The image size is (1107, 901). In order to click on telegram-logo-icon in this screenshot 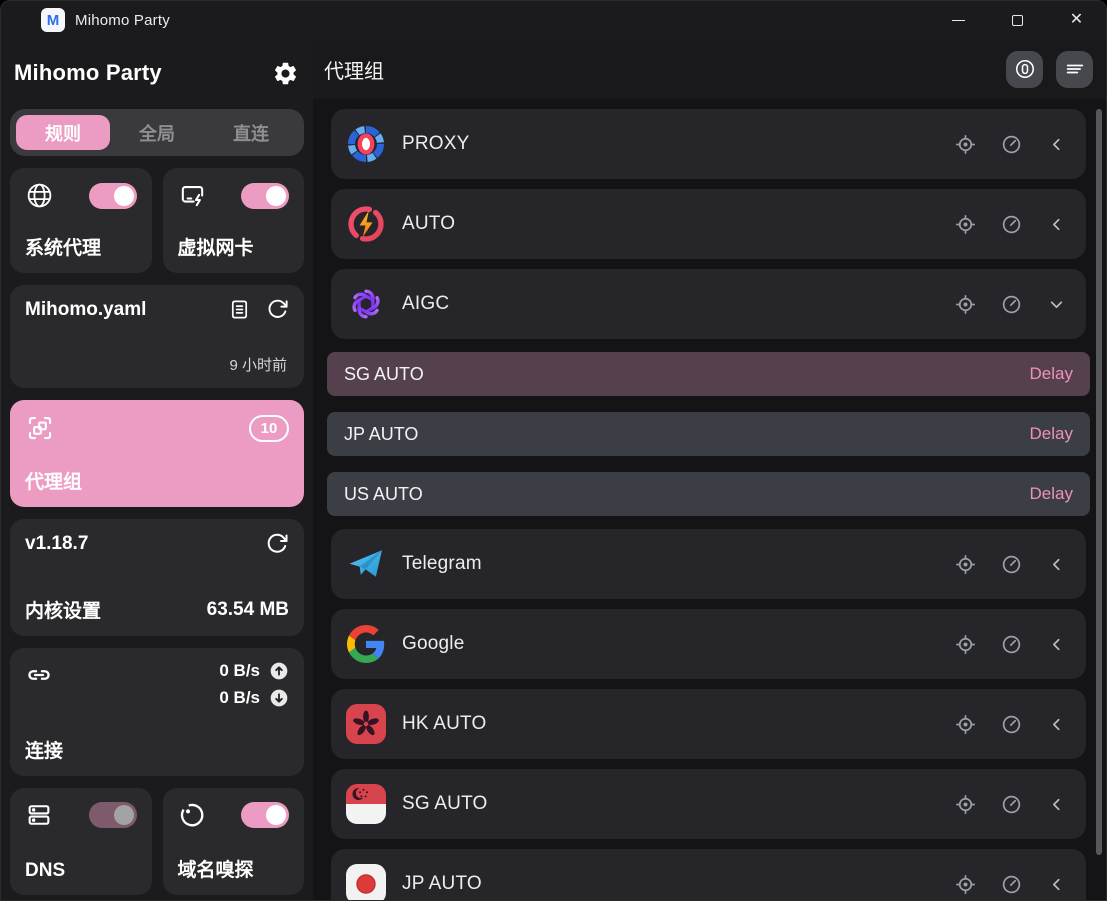, I will do `click(366, 564)`.